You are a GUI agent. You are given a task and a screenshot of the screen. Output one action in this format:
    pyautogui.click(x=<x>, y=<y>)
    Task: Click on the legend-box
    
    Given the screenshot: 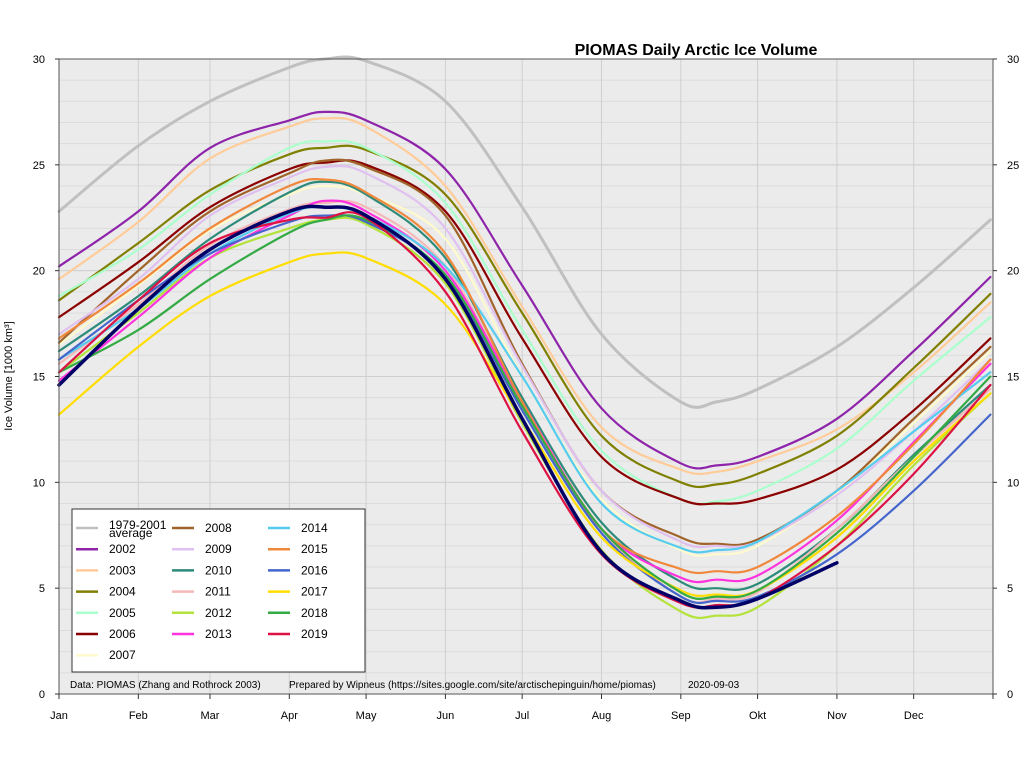 What is the action you would take?
    pyautogui.click(x=218, y=590)
    